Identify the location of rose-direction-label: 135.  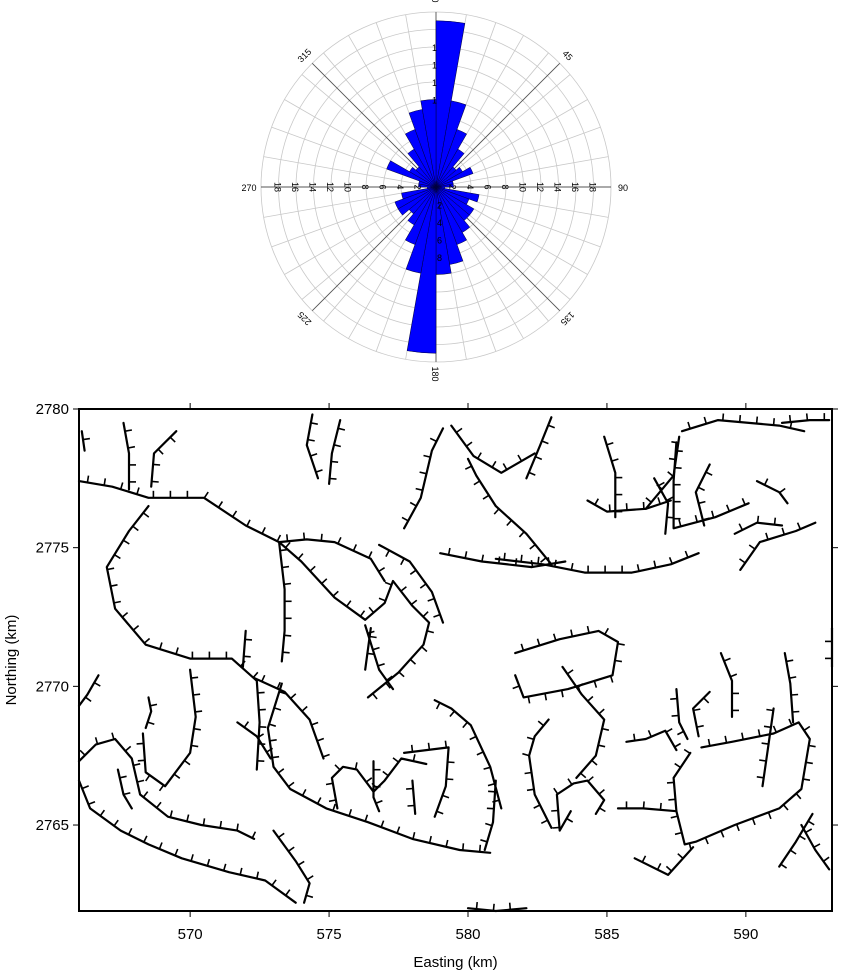
(568, 319).